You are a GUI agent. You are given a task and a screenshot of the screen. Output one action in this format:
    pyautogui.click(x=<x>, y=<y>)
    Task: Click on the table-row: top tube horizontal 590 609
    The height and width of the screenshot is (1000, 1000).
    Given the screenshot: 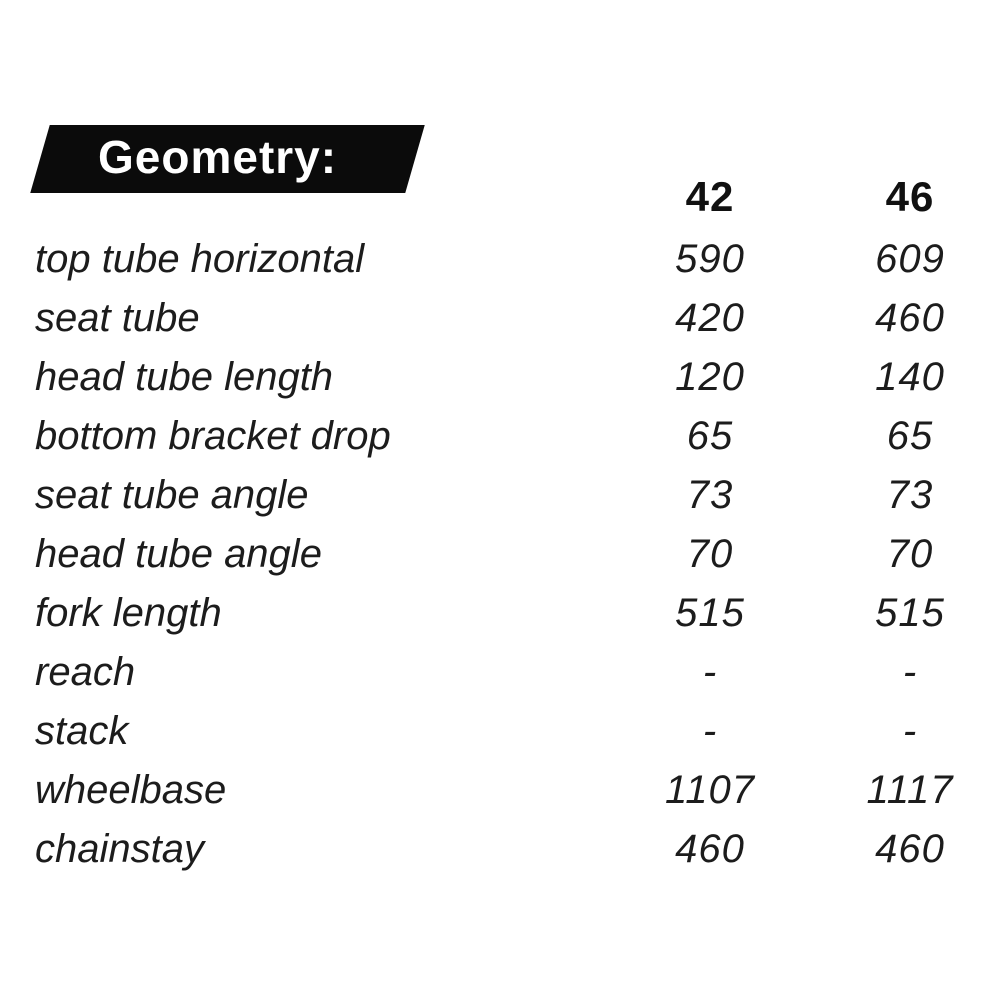 What is the action you would take?
    pyautogui.click(x=517, y=259)
    